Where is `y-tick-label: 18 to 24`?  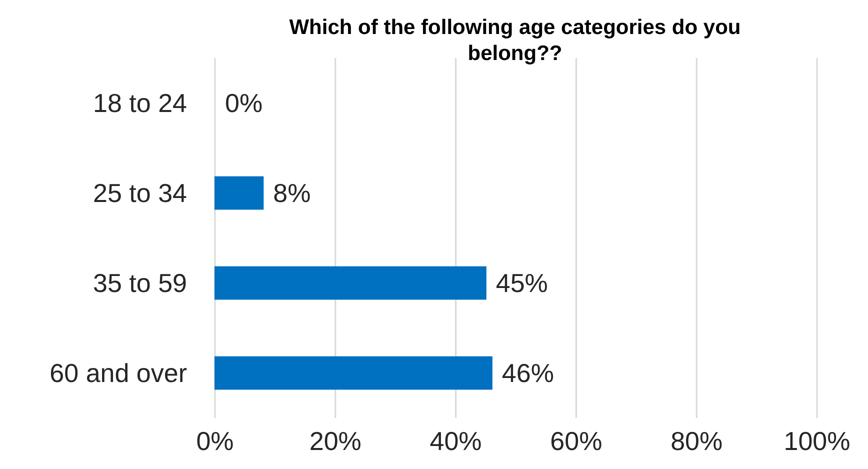 y-tick-label: 18 to 24 is located at coordinates (140, 103).